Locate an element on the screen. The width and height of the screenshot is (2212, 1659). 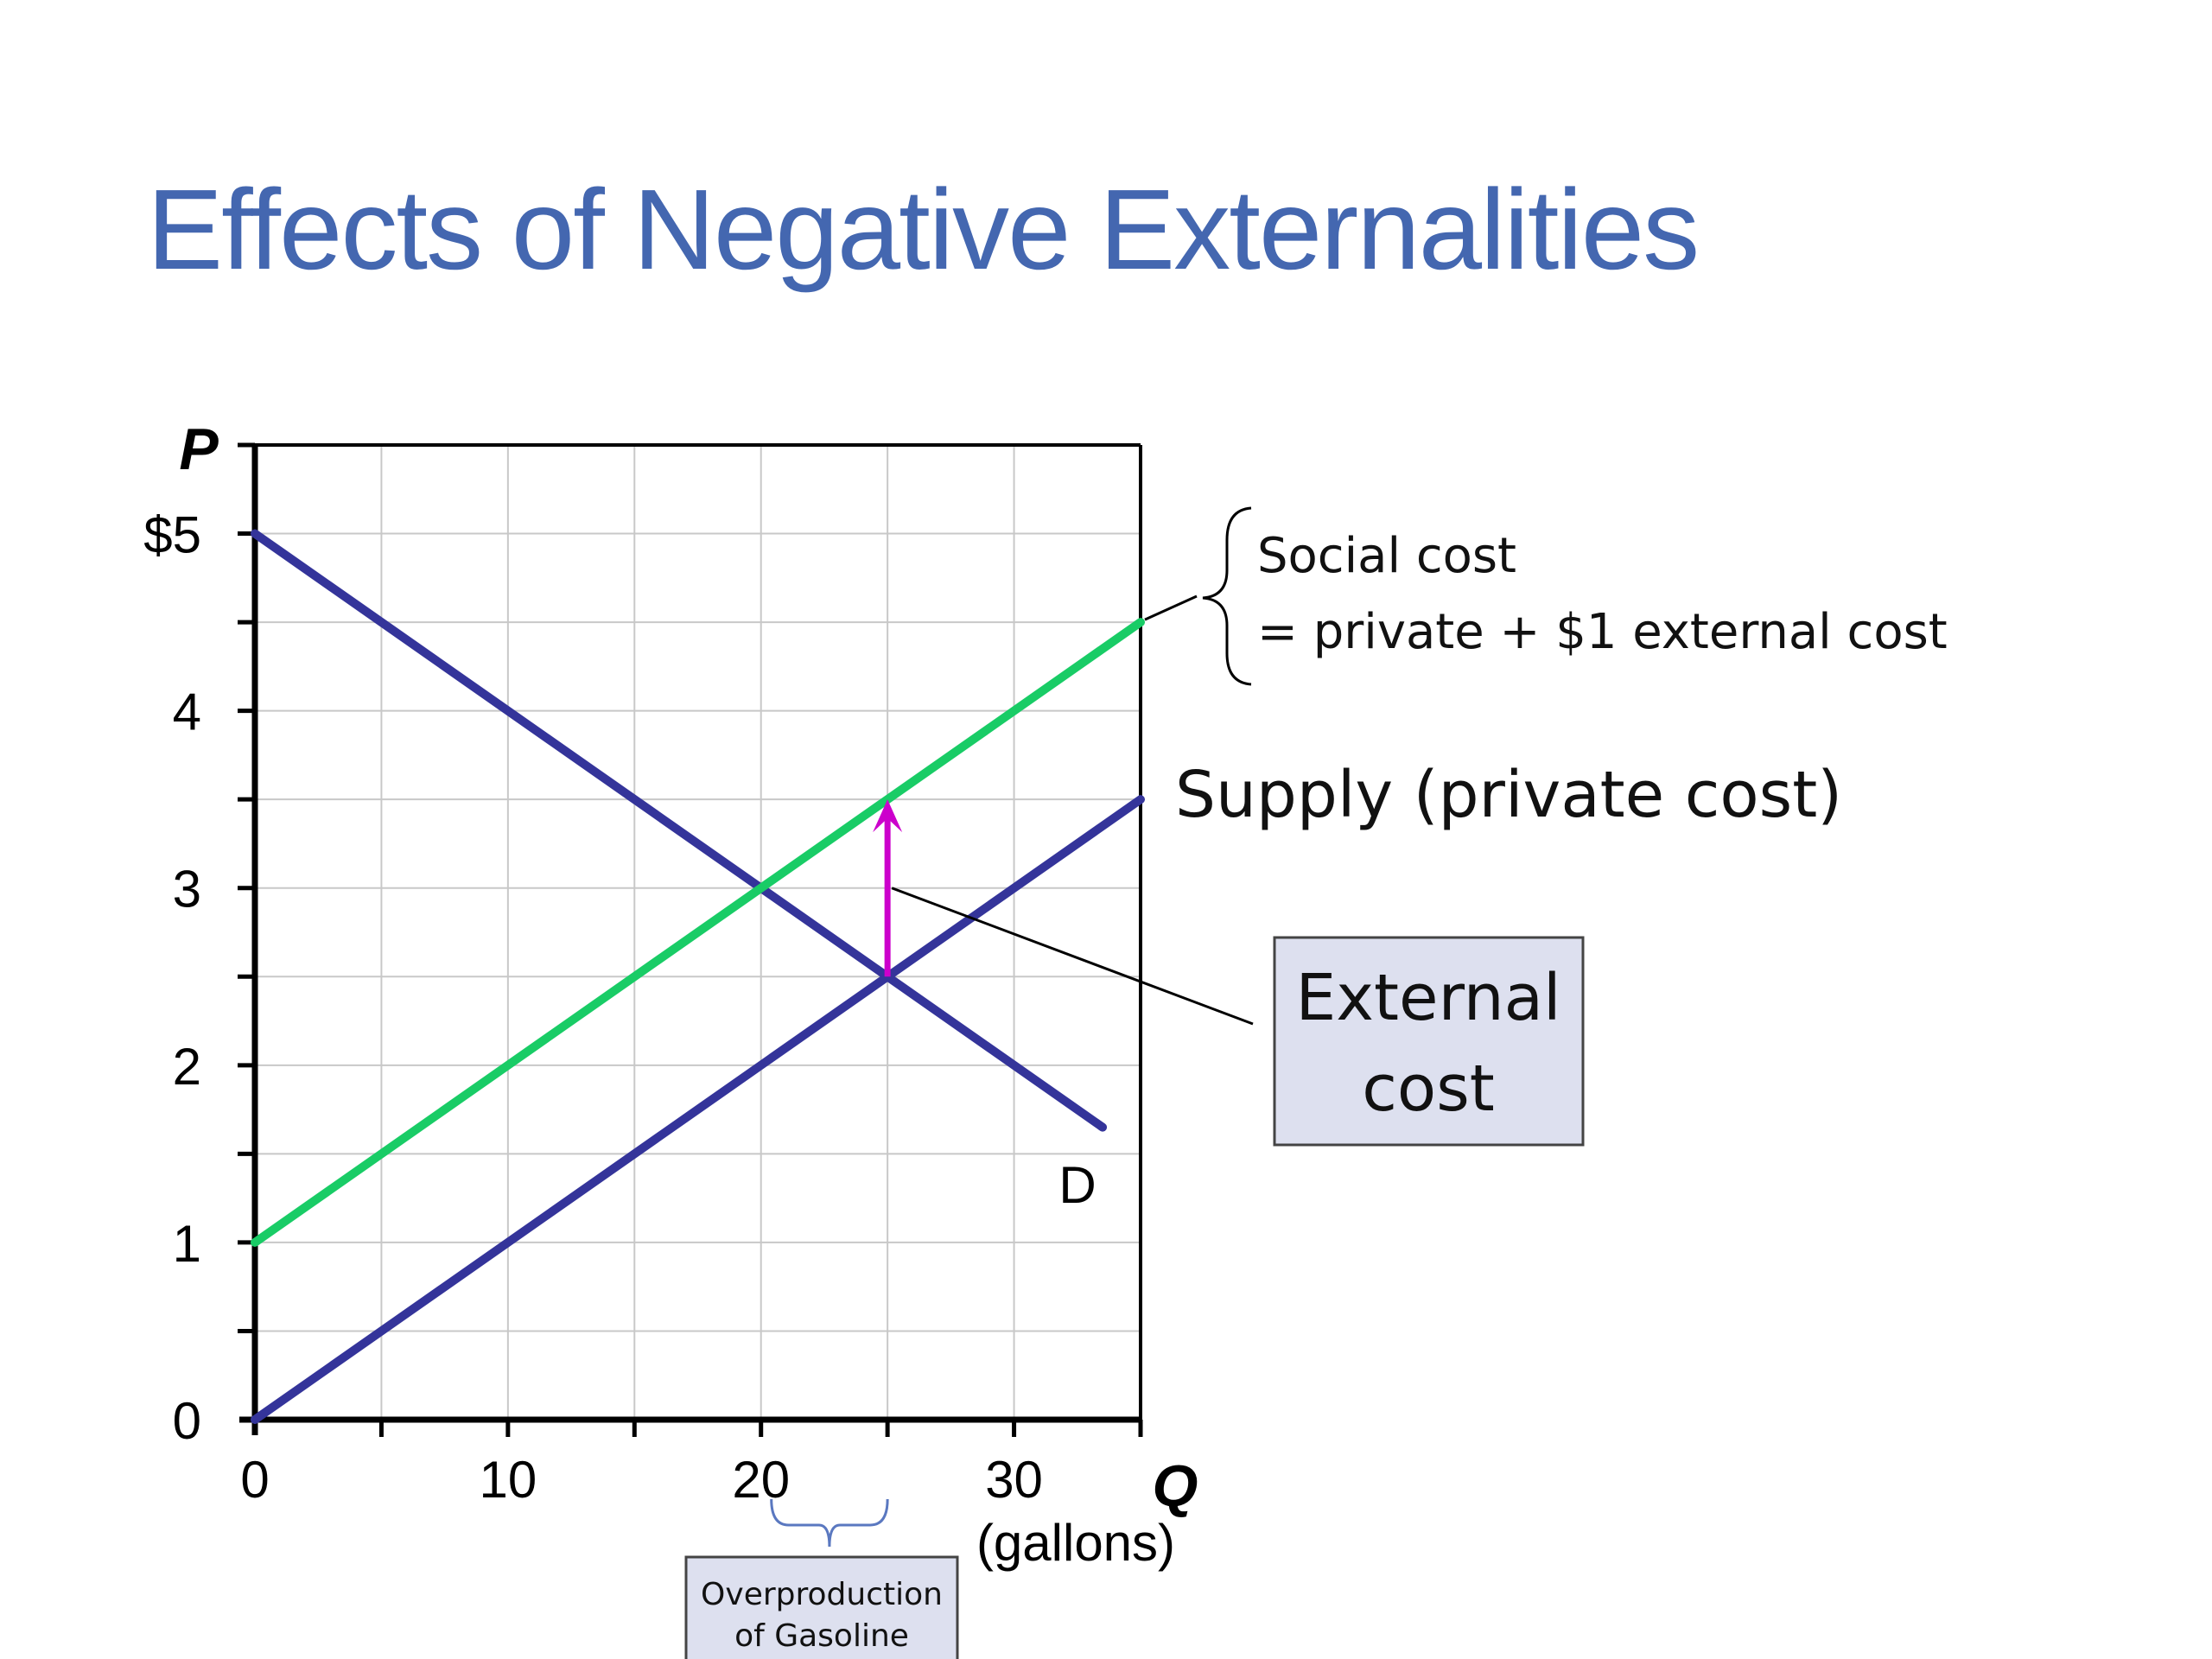
overproduction-box-line2: of Gasoline is located at coordinates (821, 1636).